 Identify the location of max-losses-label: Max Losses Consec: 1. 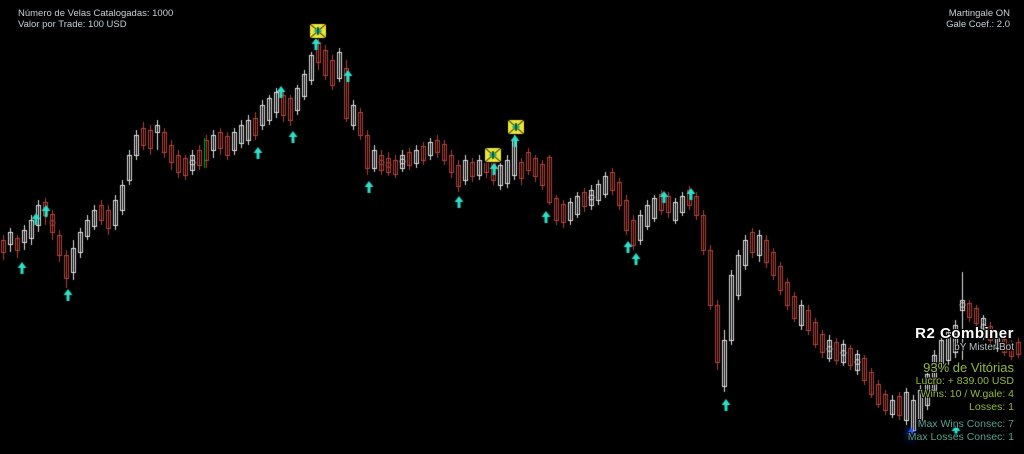
(960, 437).